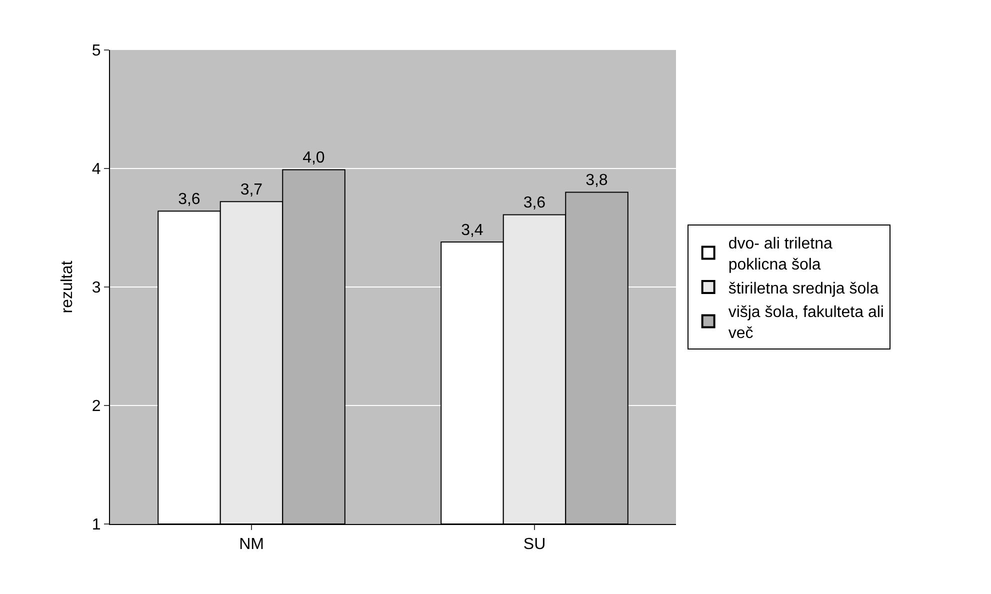 The width and height of the screenshot is (991, 594). I want to click on x-tick-label: NM, so click(251, 545).